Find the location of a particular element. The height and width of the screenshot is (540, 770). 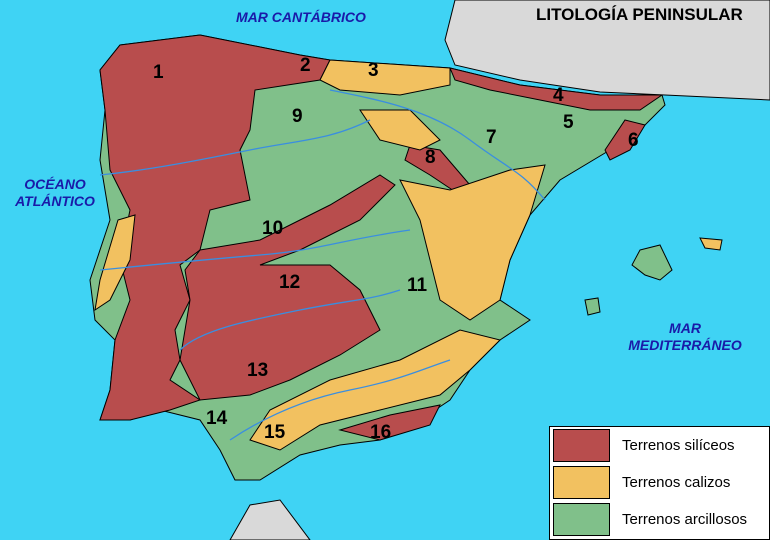

sea-label-line: MEDITERRÁNEO is located at coordinates (685, 345).